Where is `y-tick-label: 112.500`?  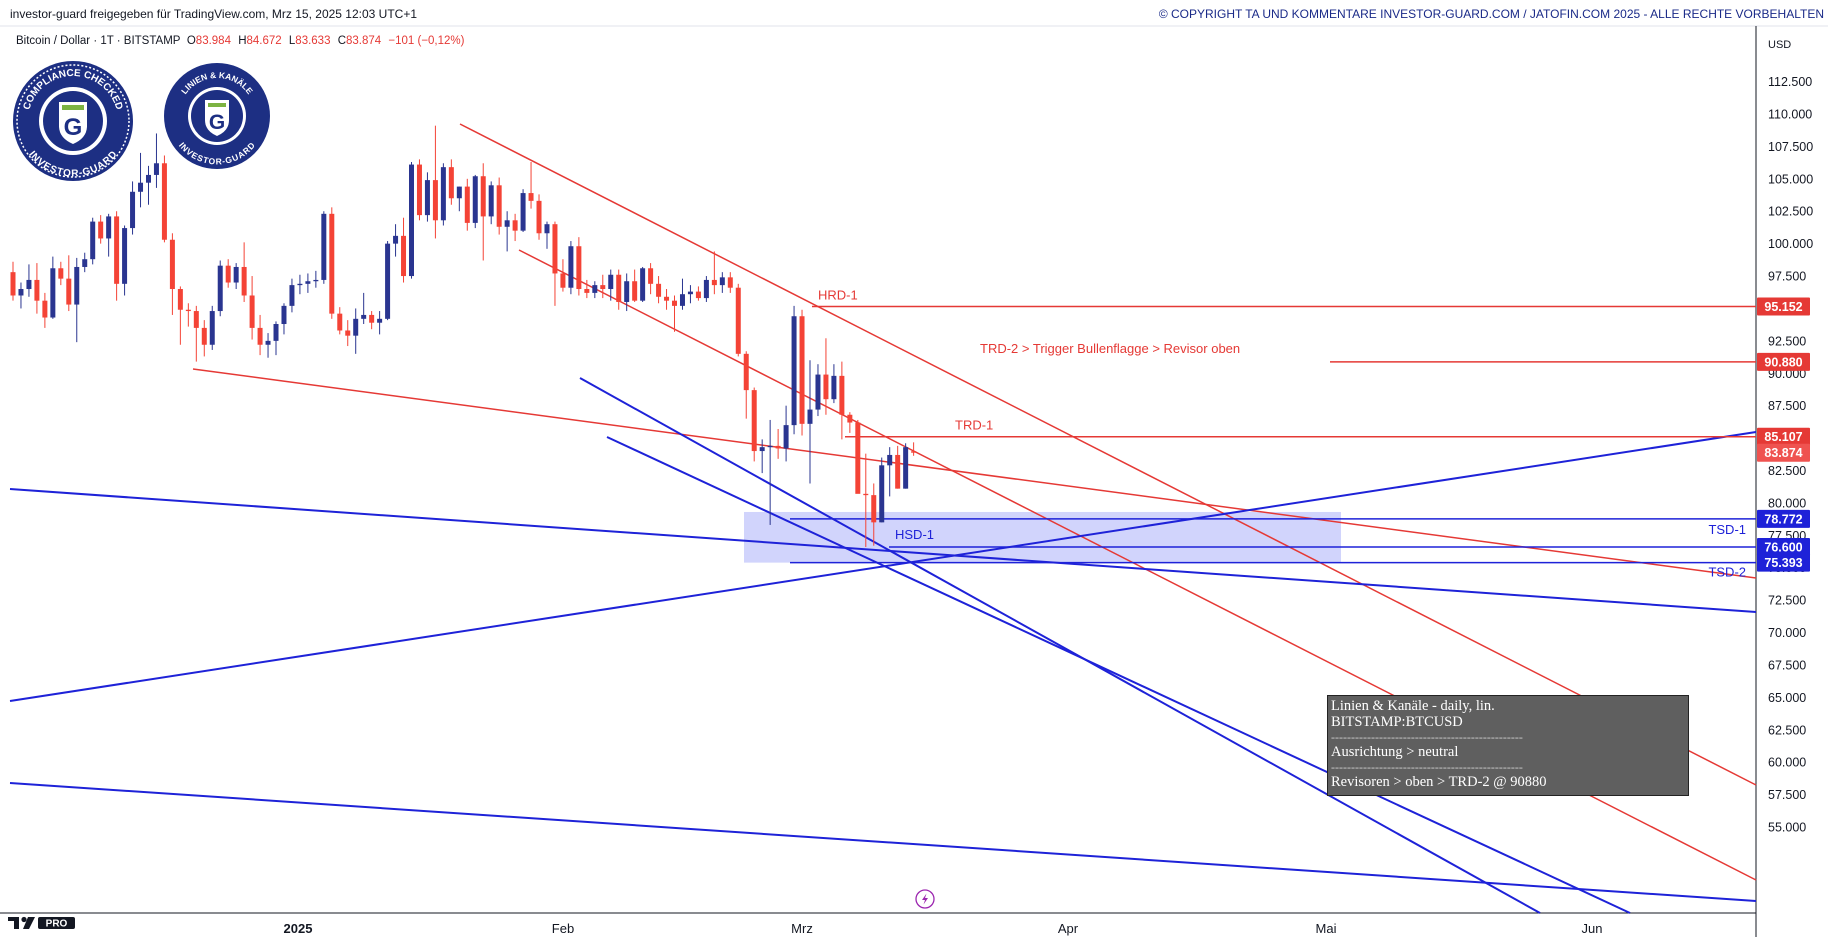 y-tick-label: 112.500 is located at coordinates (1790, 82).